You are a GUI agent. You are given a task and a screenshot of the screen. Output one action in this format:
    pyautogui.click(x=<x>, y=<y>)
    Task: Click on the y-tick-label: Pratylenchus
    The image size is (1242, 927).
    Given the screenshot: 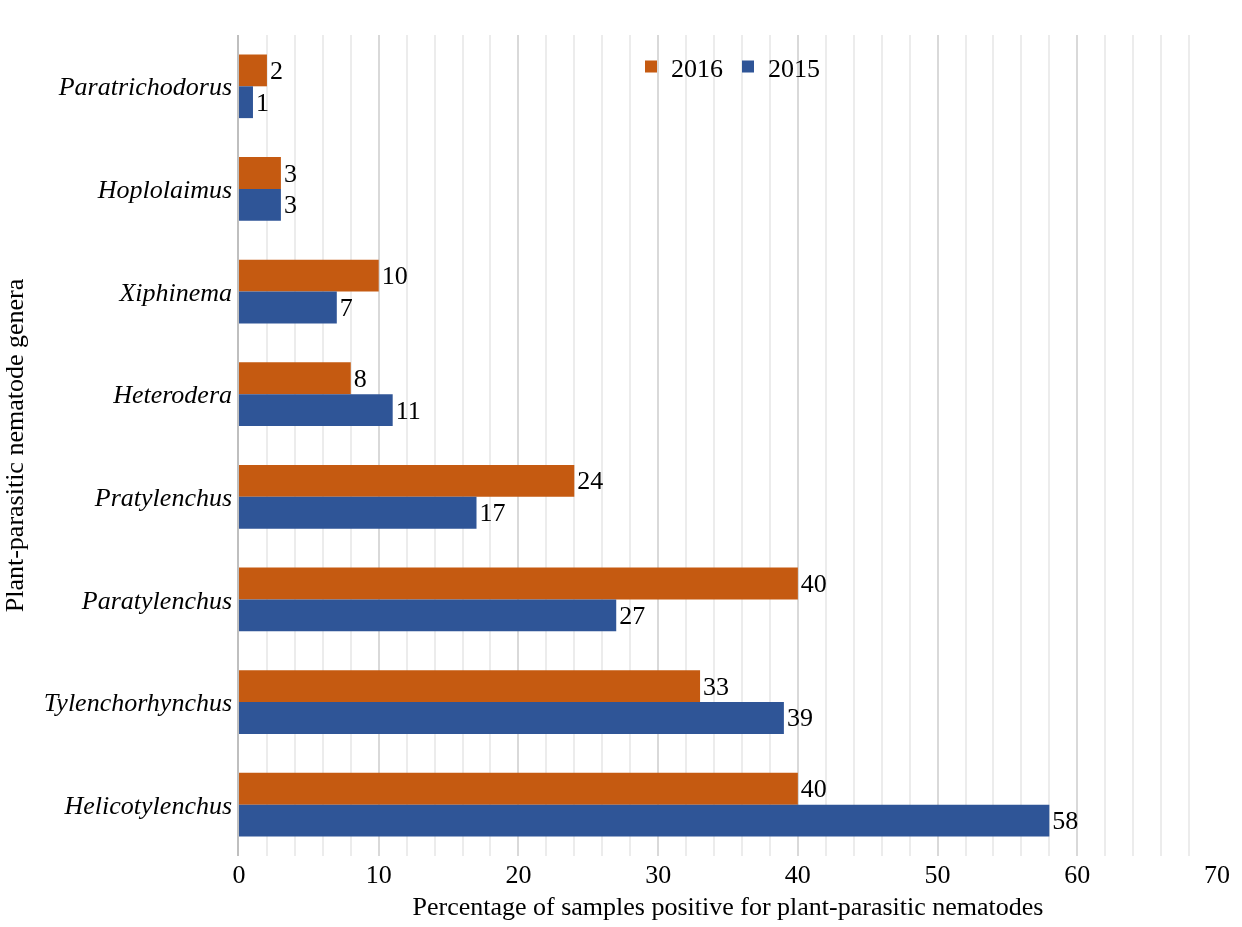 What is the action you would take?
    pyautogui.click(x=163, y=497)
    